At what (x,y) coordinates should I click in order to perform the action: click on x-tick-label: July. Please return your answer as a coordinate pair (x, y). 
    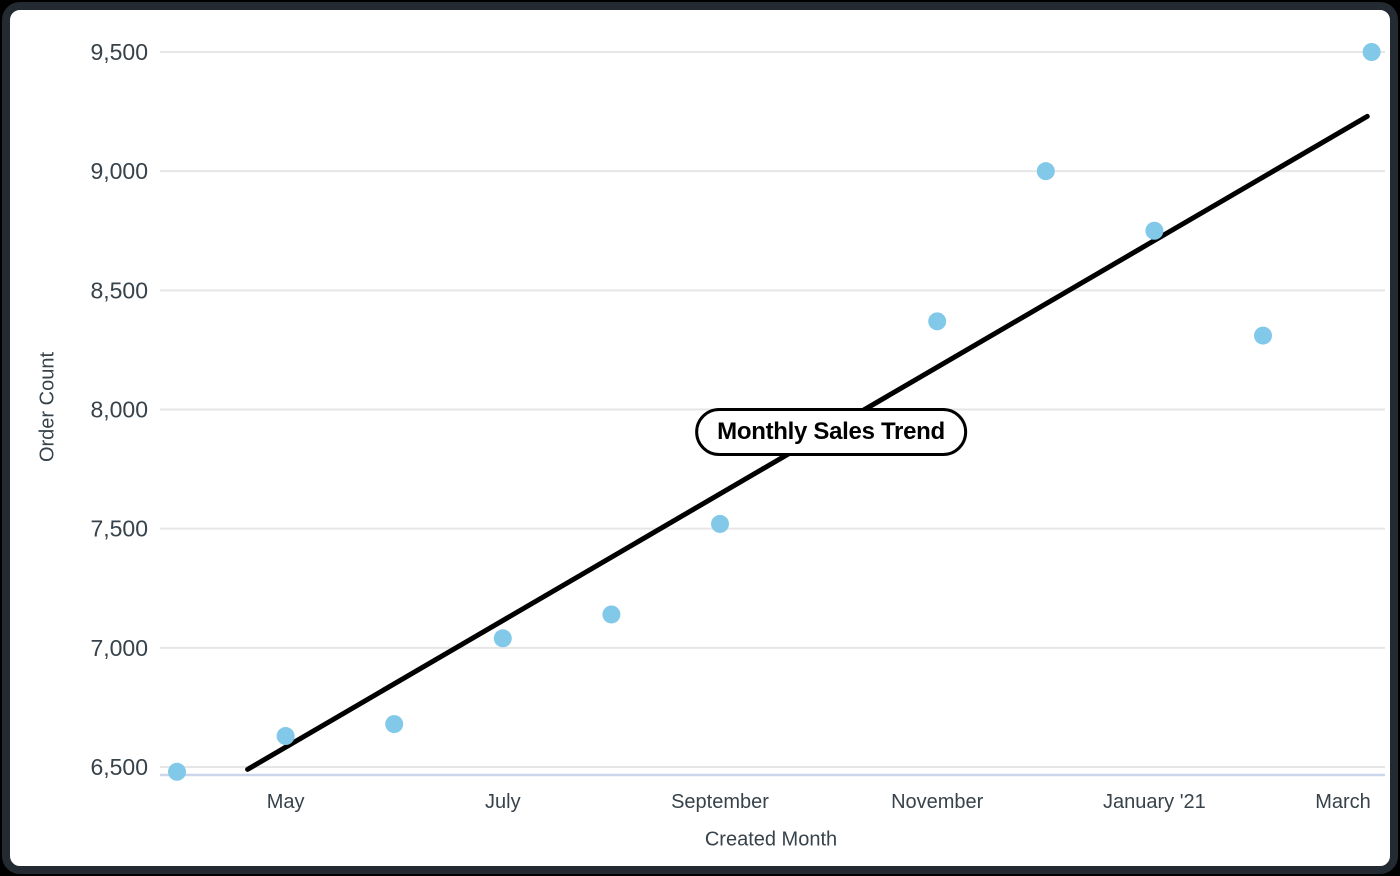
    Looking at the image, I should click on (503, 802).